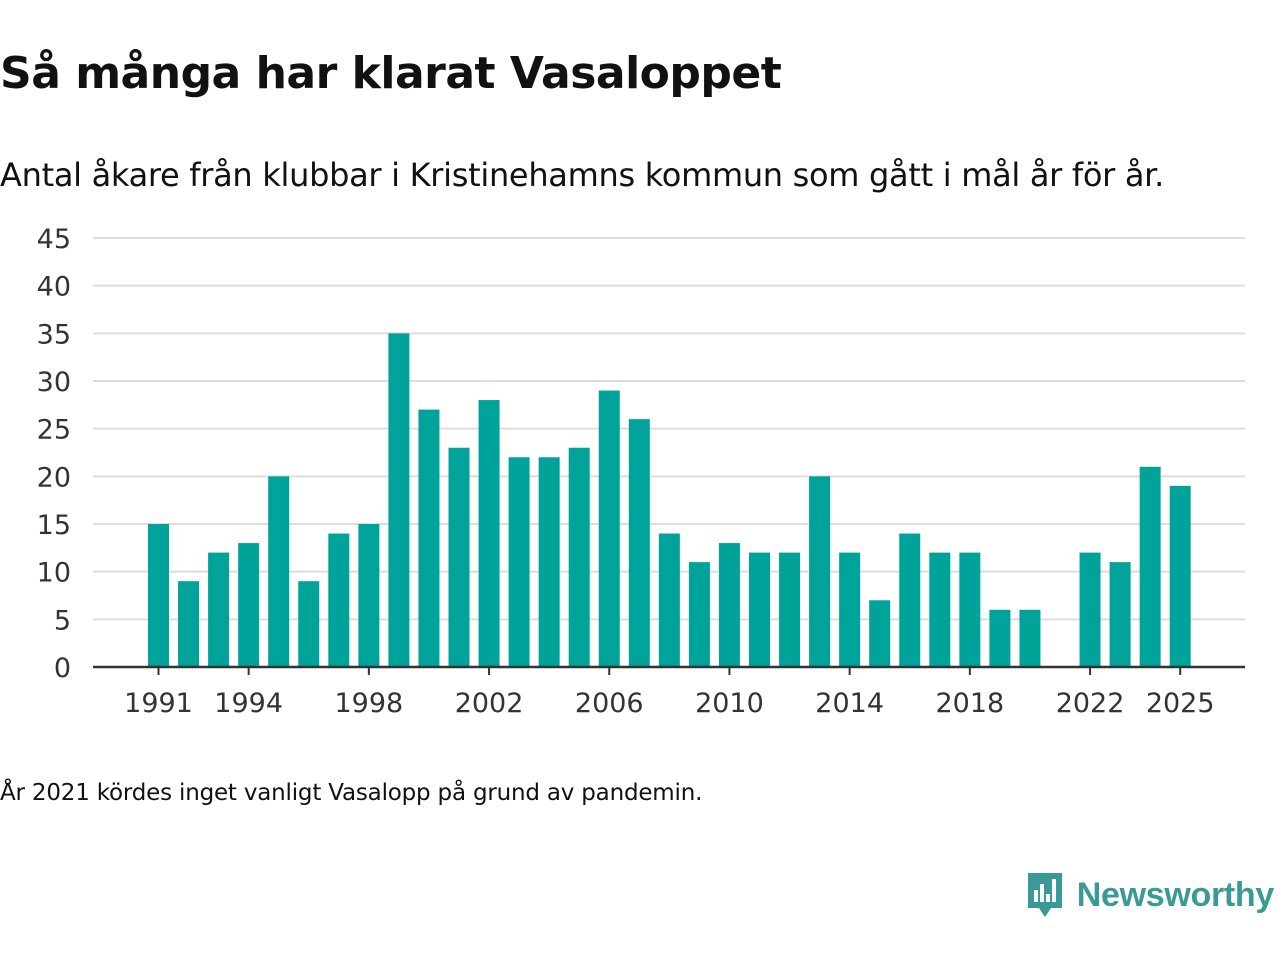 The image size is (1280, 960). Describe the element at coordinates (429, 538) in the screenshot. I see `bar-2000` at that location.